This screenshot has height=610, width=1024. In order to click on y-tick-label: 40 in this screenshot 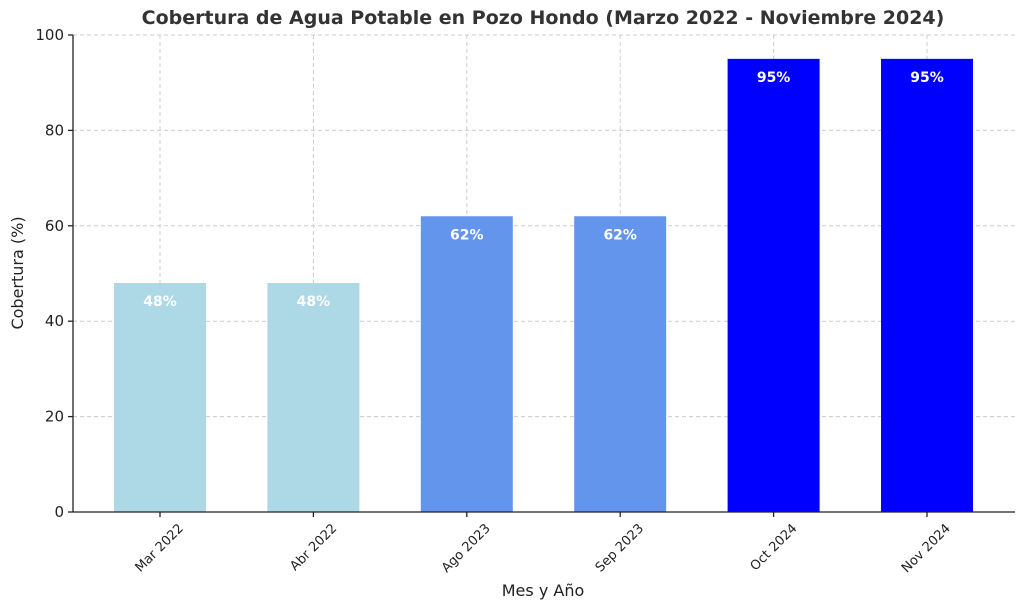, I will do `click(54, 321)`.